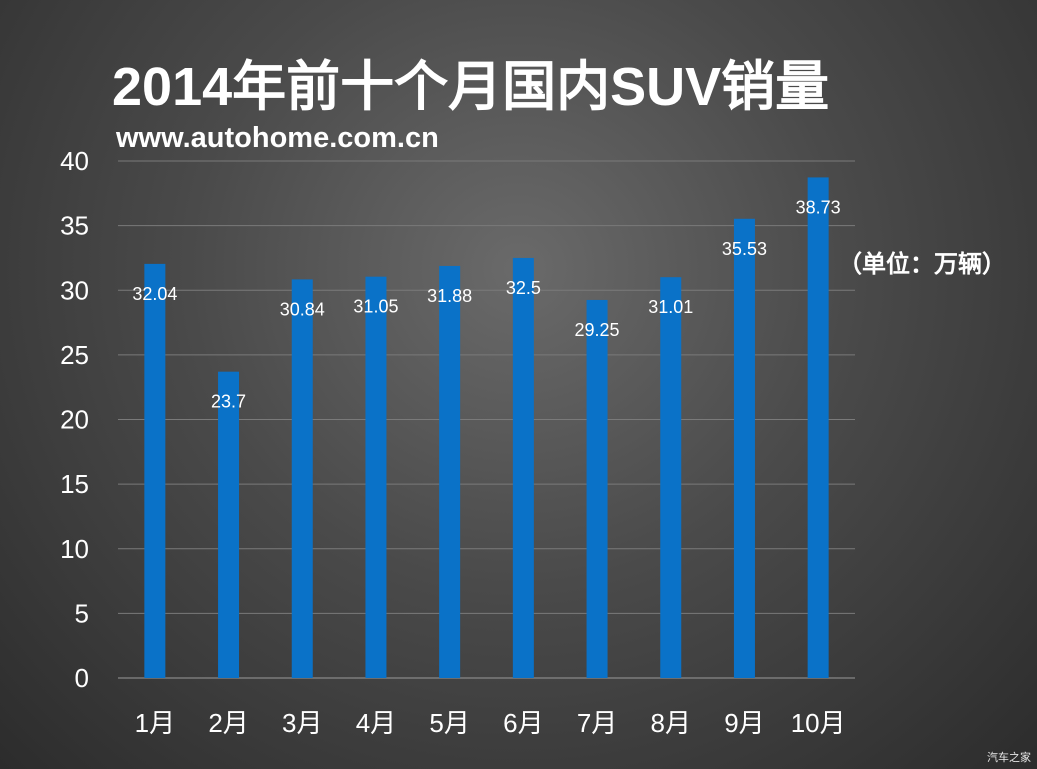  What do you see at coordinates (597, 723) in the screenshot?
I see `x-tick-label: 7月` at bounding box center [597, 723].